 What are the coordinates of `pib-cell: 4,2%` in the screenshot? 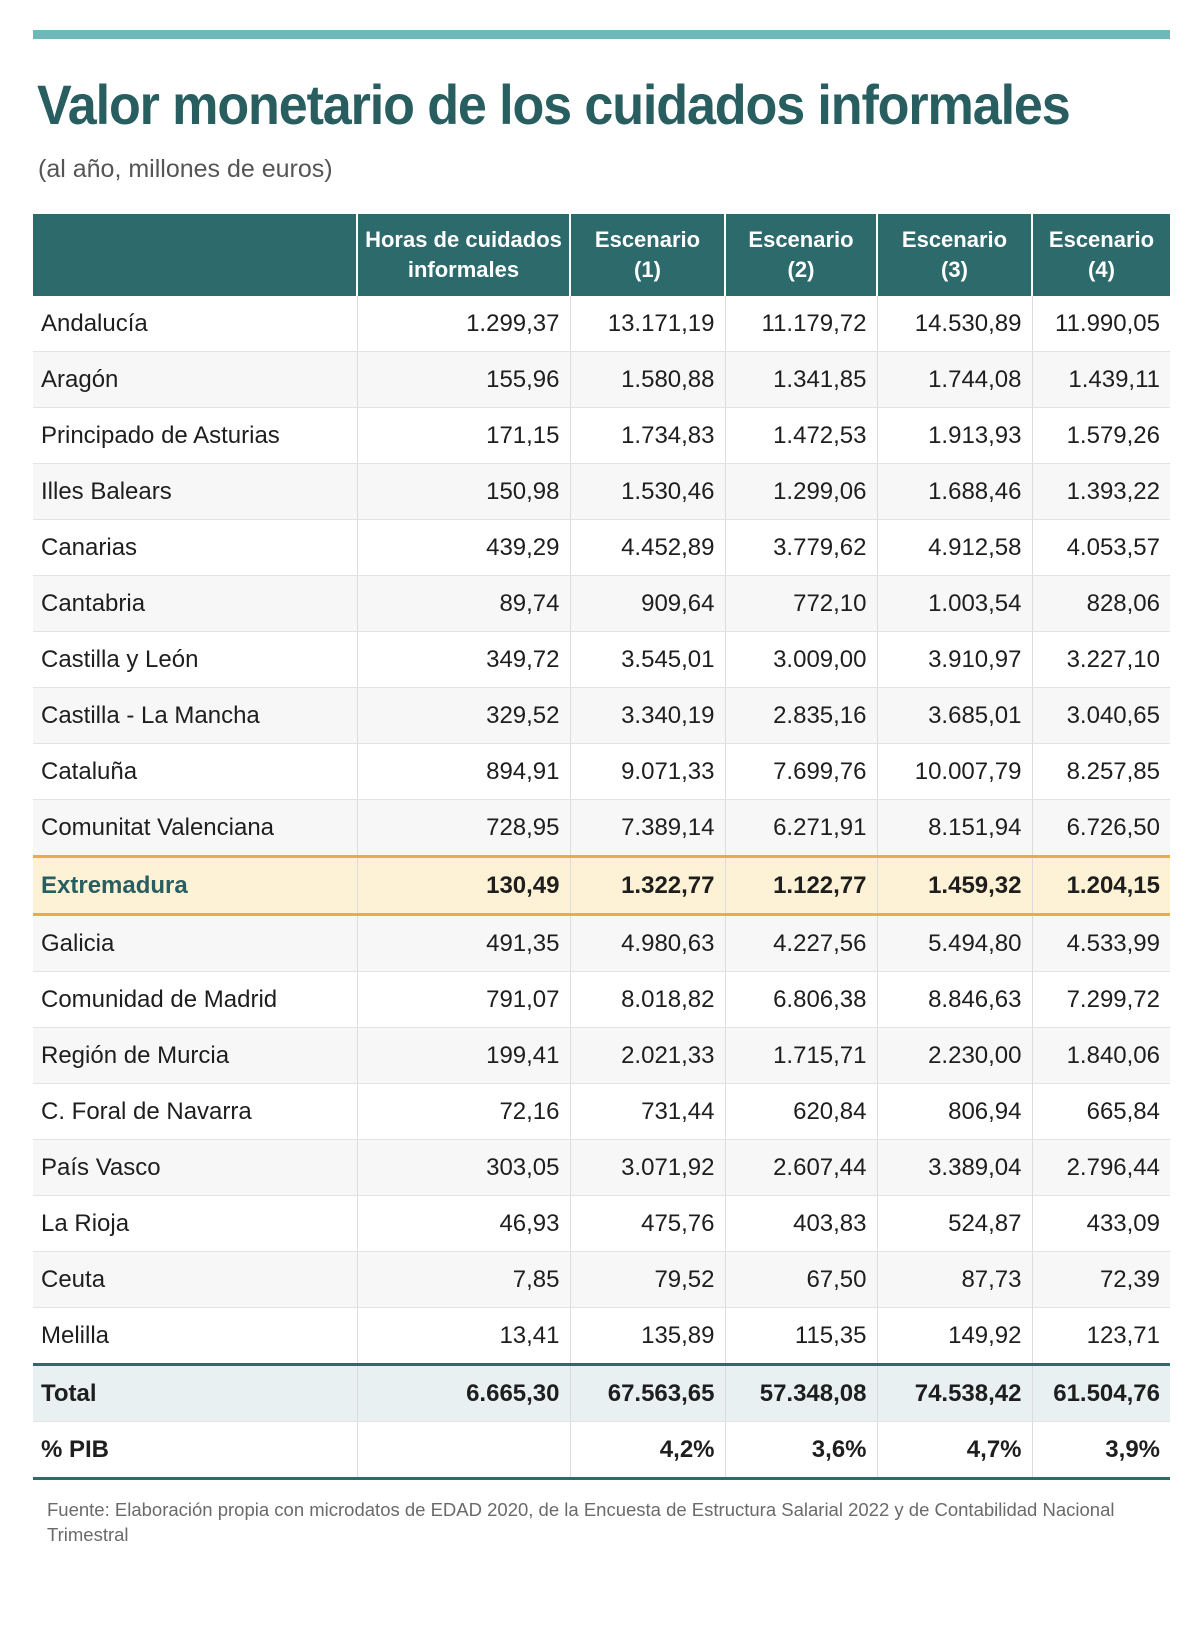 It's located at (647, 1450).